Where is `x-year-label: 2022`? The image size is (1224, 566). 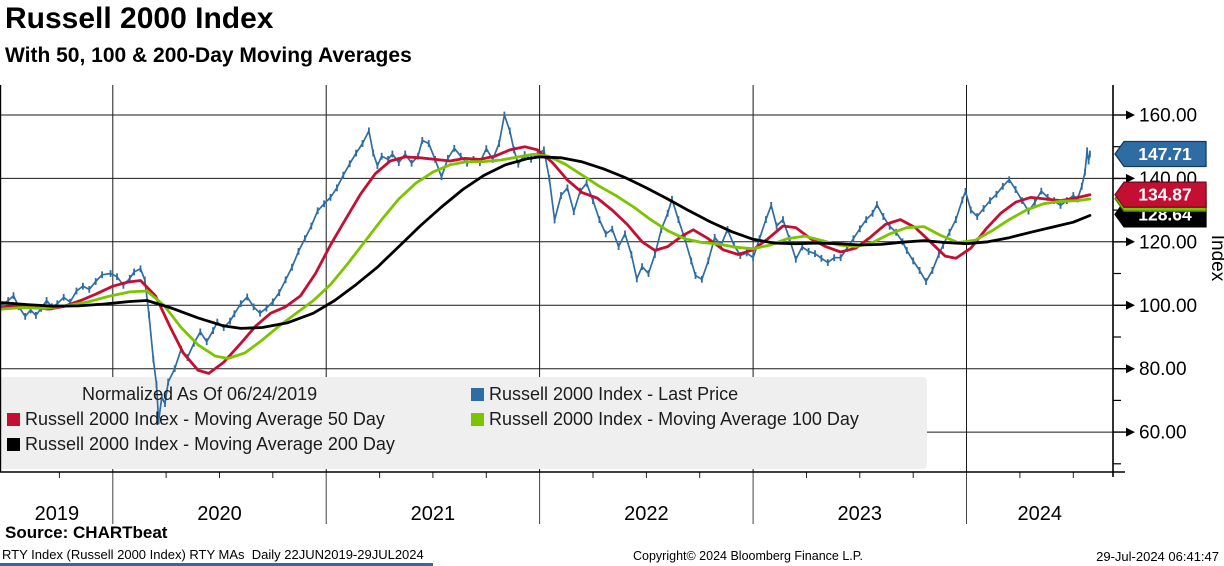 x-year-label: 2022 is located at coordinates (646, 514).